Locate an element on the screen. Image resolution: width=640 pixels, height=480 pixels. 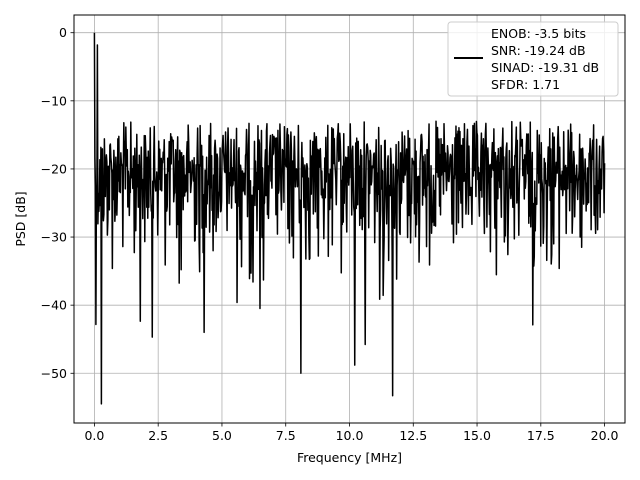
y-tick-label: −20 is located at coordinates (54, 168).